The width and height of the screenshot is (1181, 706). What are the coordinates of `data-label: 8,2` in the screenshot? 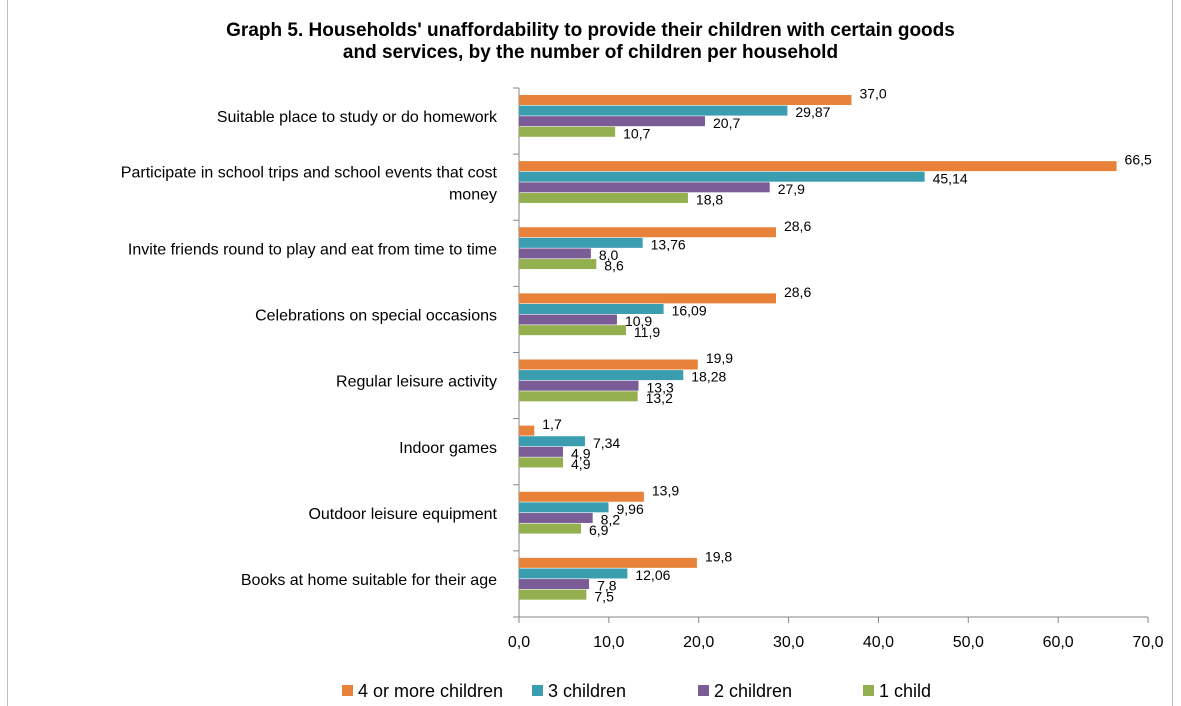 It's located at (611, 520).